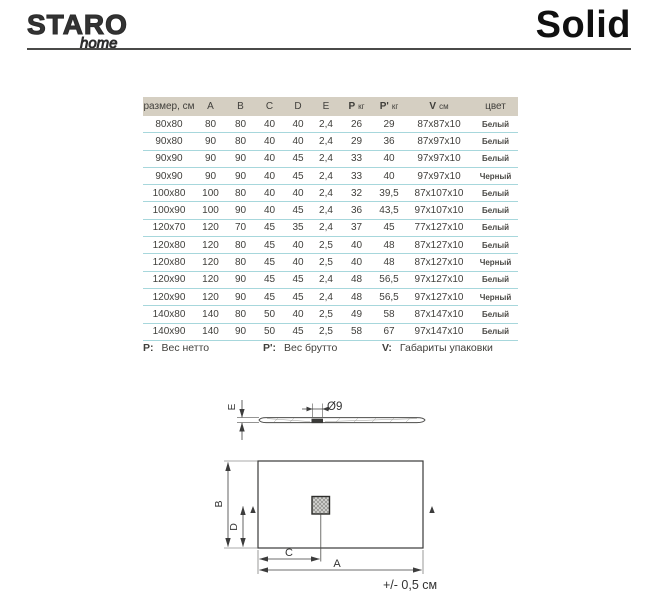  What do you see at coordinates (410, 585) in the screenshot?
I see `tolerance-note: +/- 0,5 см` at bounding box center [410, 585].